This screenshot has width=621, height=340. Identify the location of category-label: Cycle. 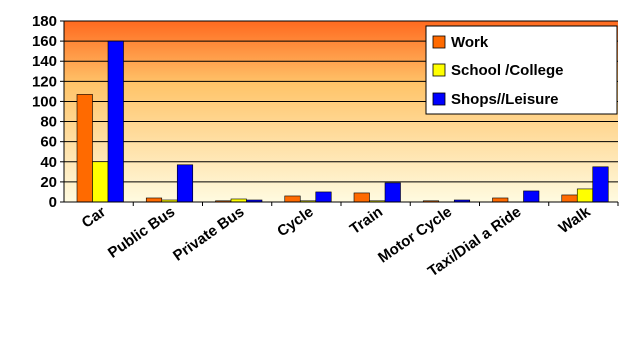
(295, 221).